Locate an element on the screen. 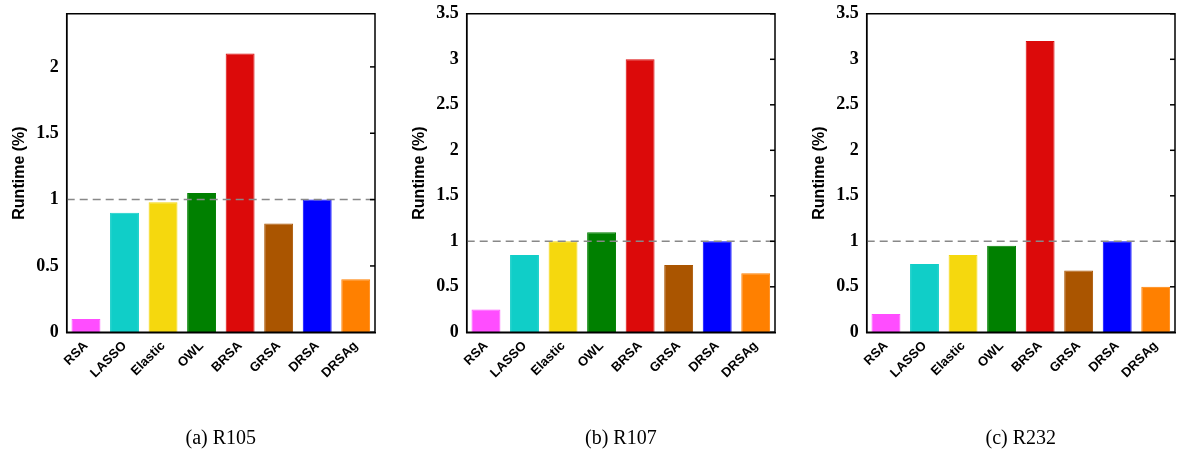  x-axis-title: (b) R107 is located at coordinates (621, 438).